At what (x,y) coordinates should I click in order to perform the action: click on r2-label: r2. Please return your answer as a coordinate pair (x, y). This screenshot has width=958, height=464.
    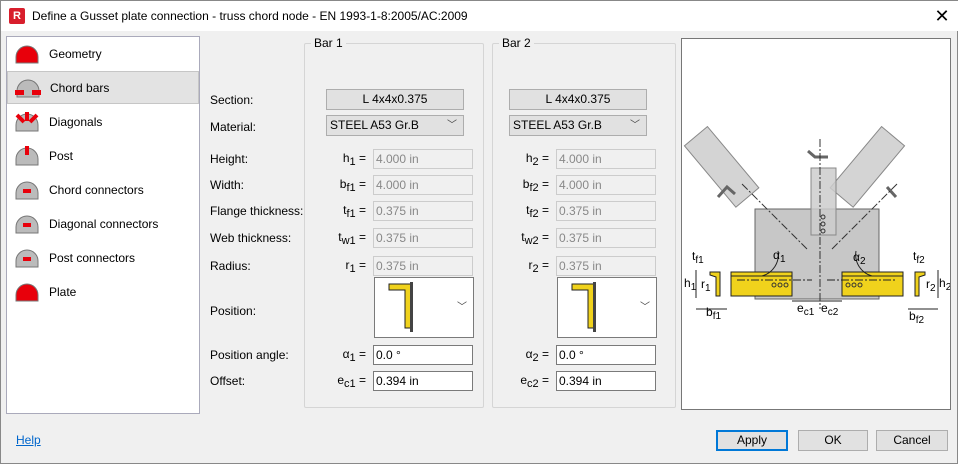
    Looking at the image, I should click on (931, 285).